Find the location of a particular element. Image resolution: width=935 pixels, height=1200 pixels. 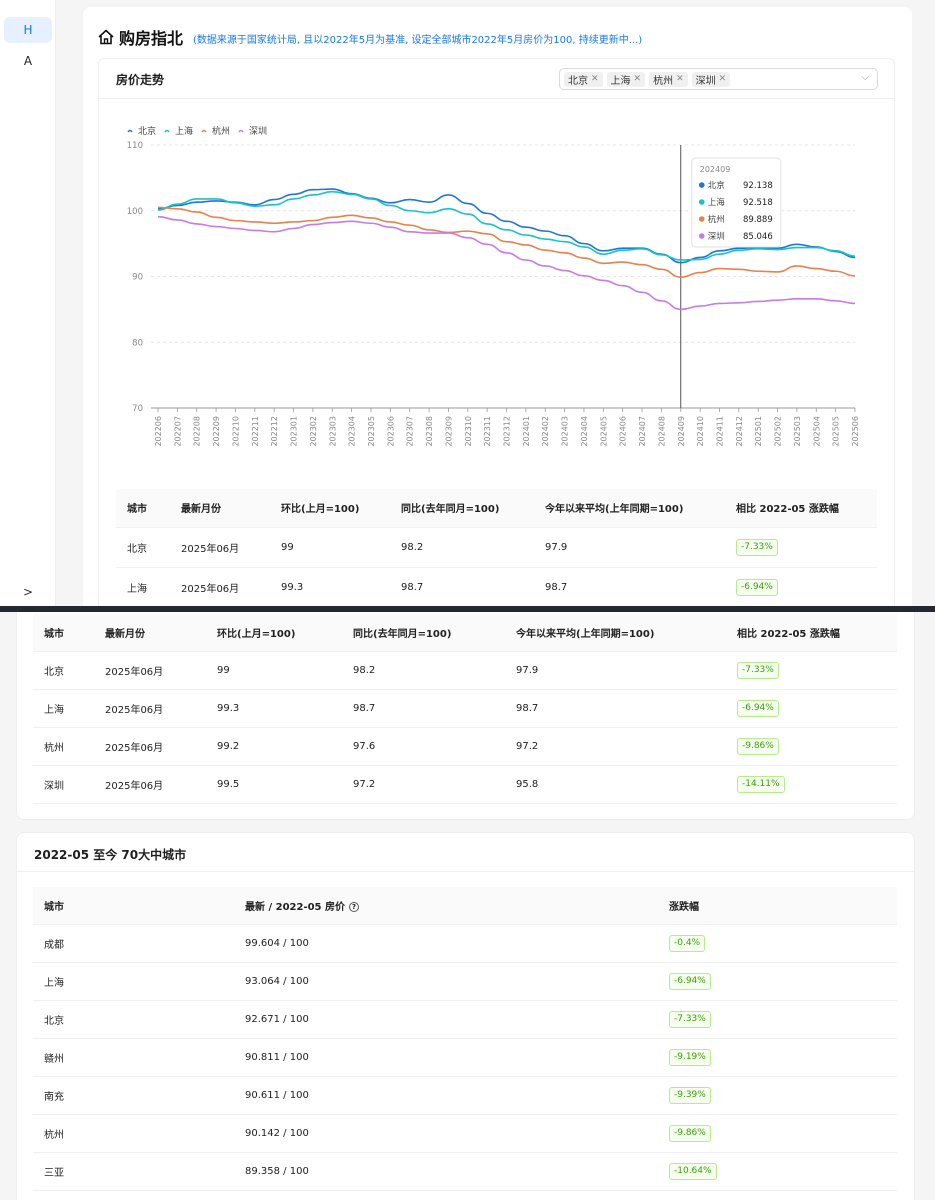

cell: -7.33% is located at coordinates (801, 547).